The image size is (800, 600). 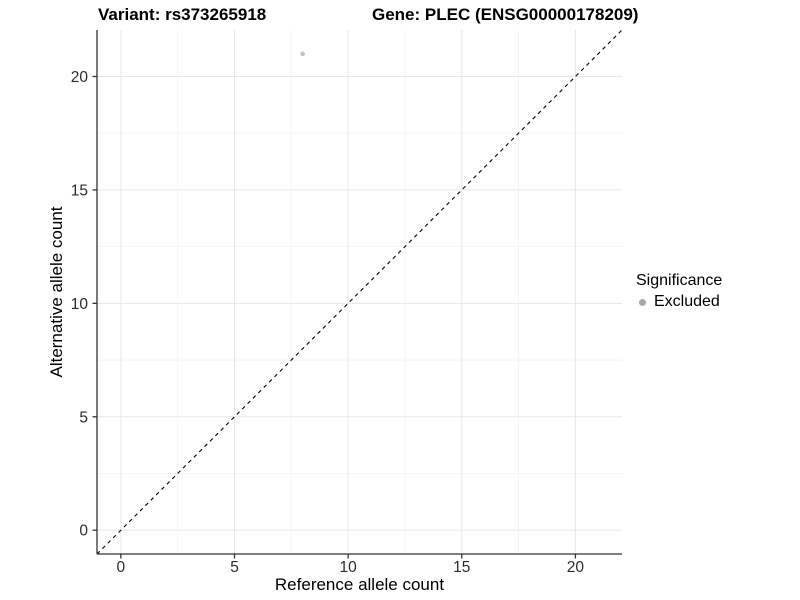 I want to click on legend-title: Significance, so click(x=679, y=280).